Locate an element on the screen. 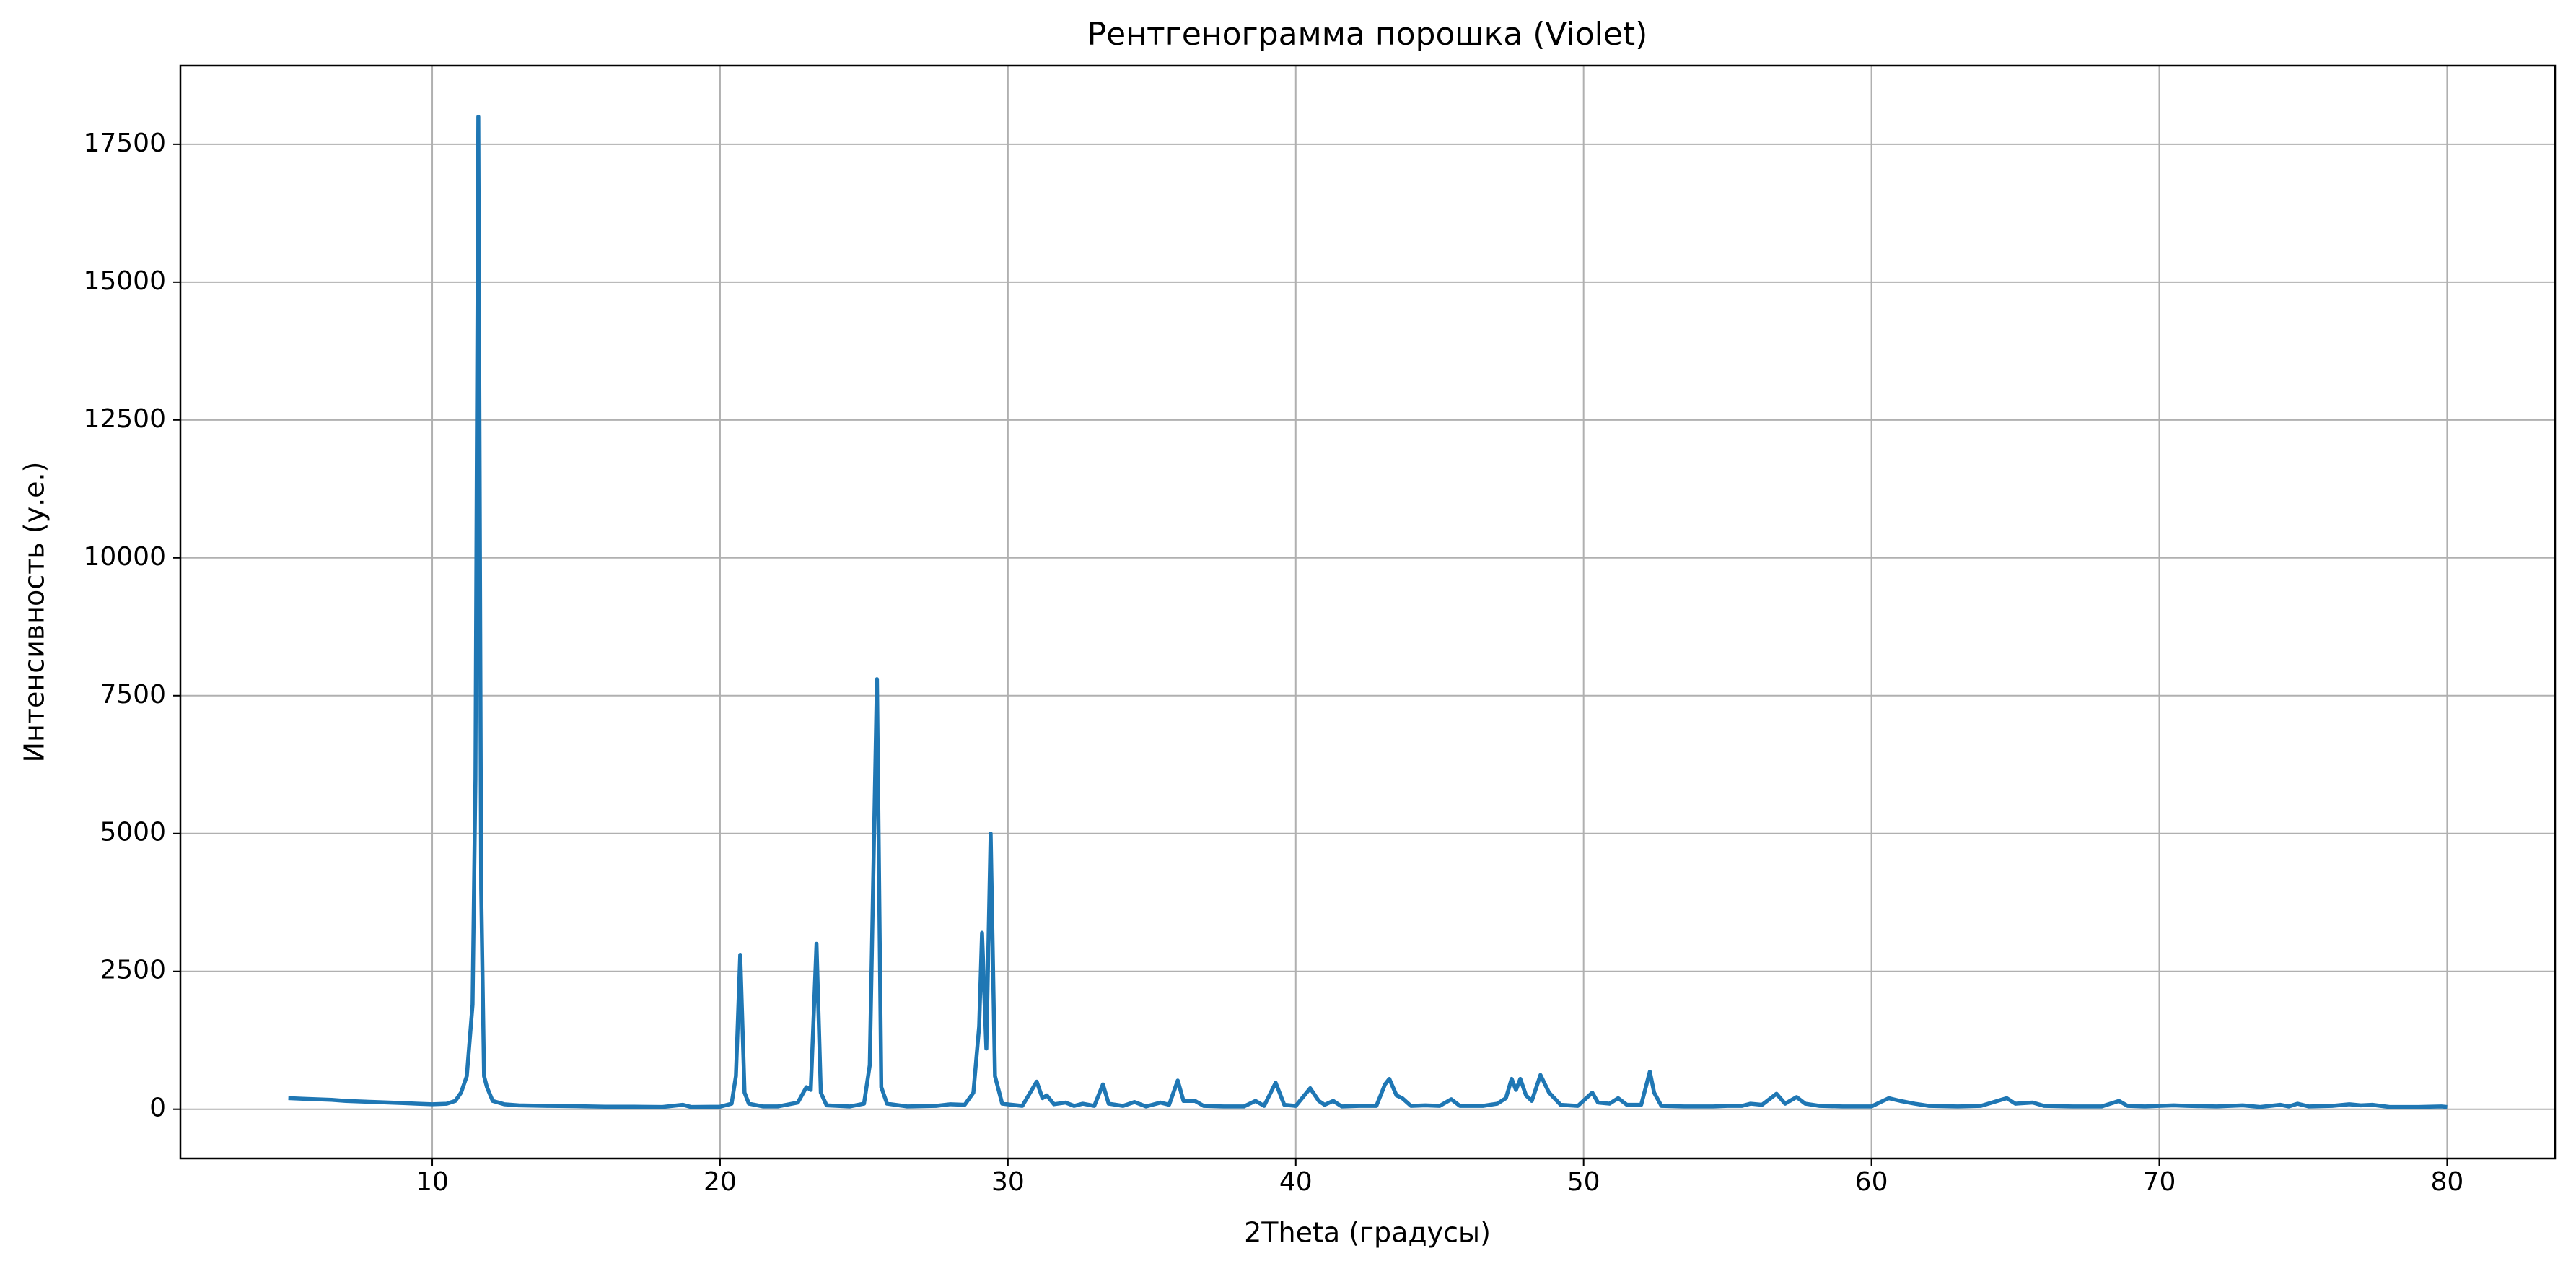 This screenshot has width=2576, height=1274. y-tick-label: 7500 is located at coordinates (133, 695).